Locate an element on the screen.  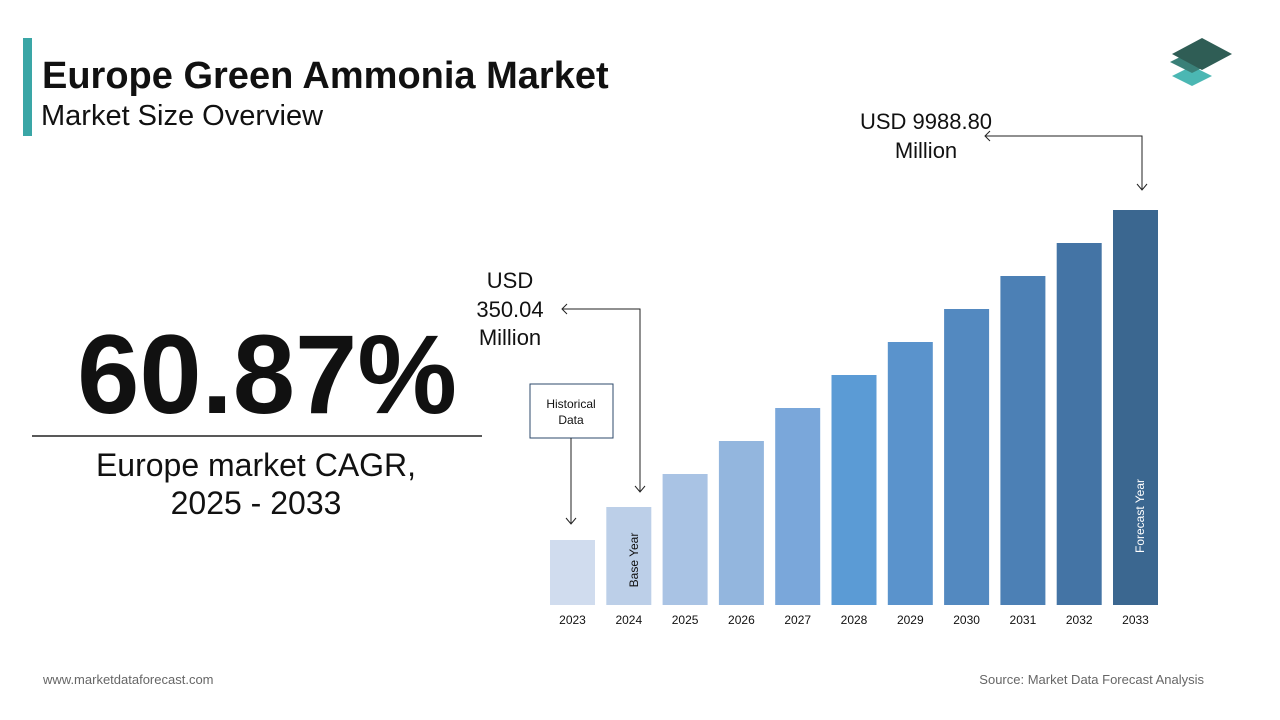
title: Europe Green Ammonia Market is located at coordinates (325, 76).